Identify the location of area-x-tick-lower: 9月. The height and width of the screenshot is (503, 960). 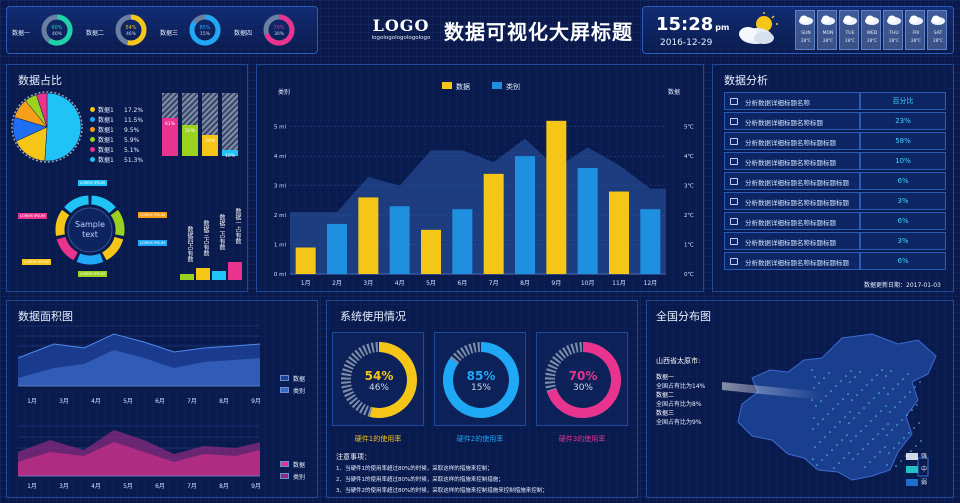
(256, 486).